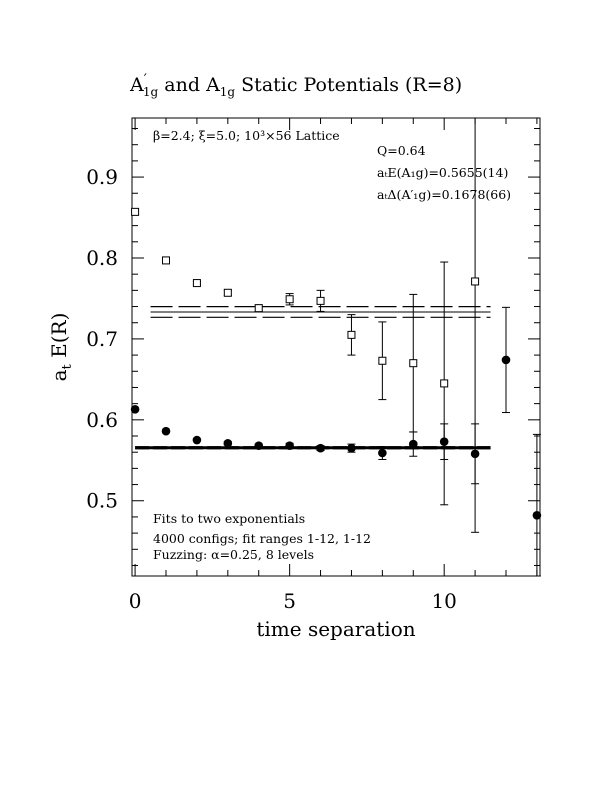 The height and width of the screenshot is (792, 612). I want to click on x-tick-label: 10, so click(443, 601).